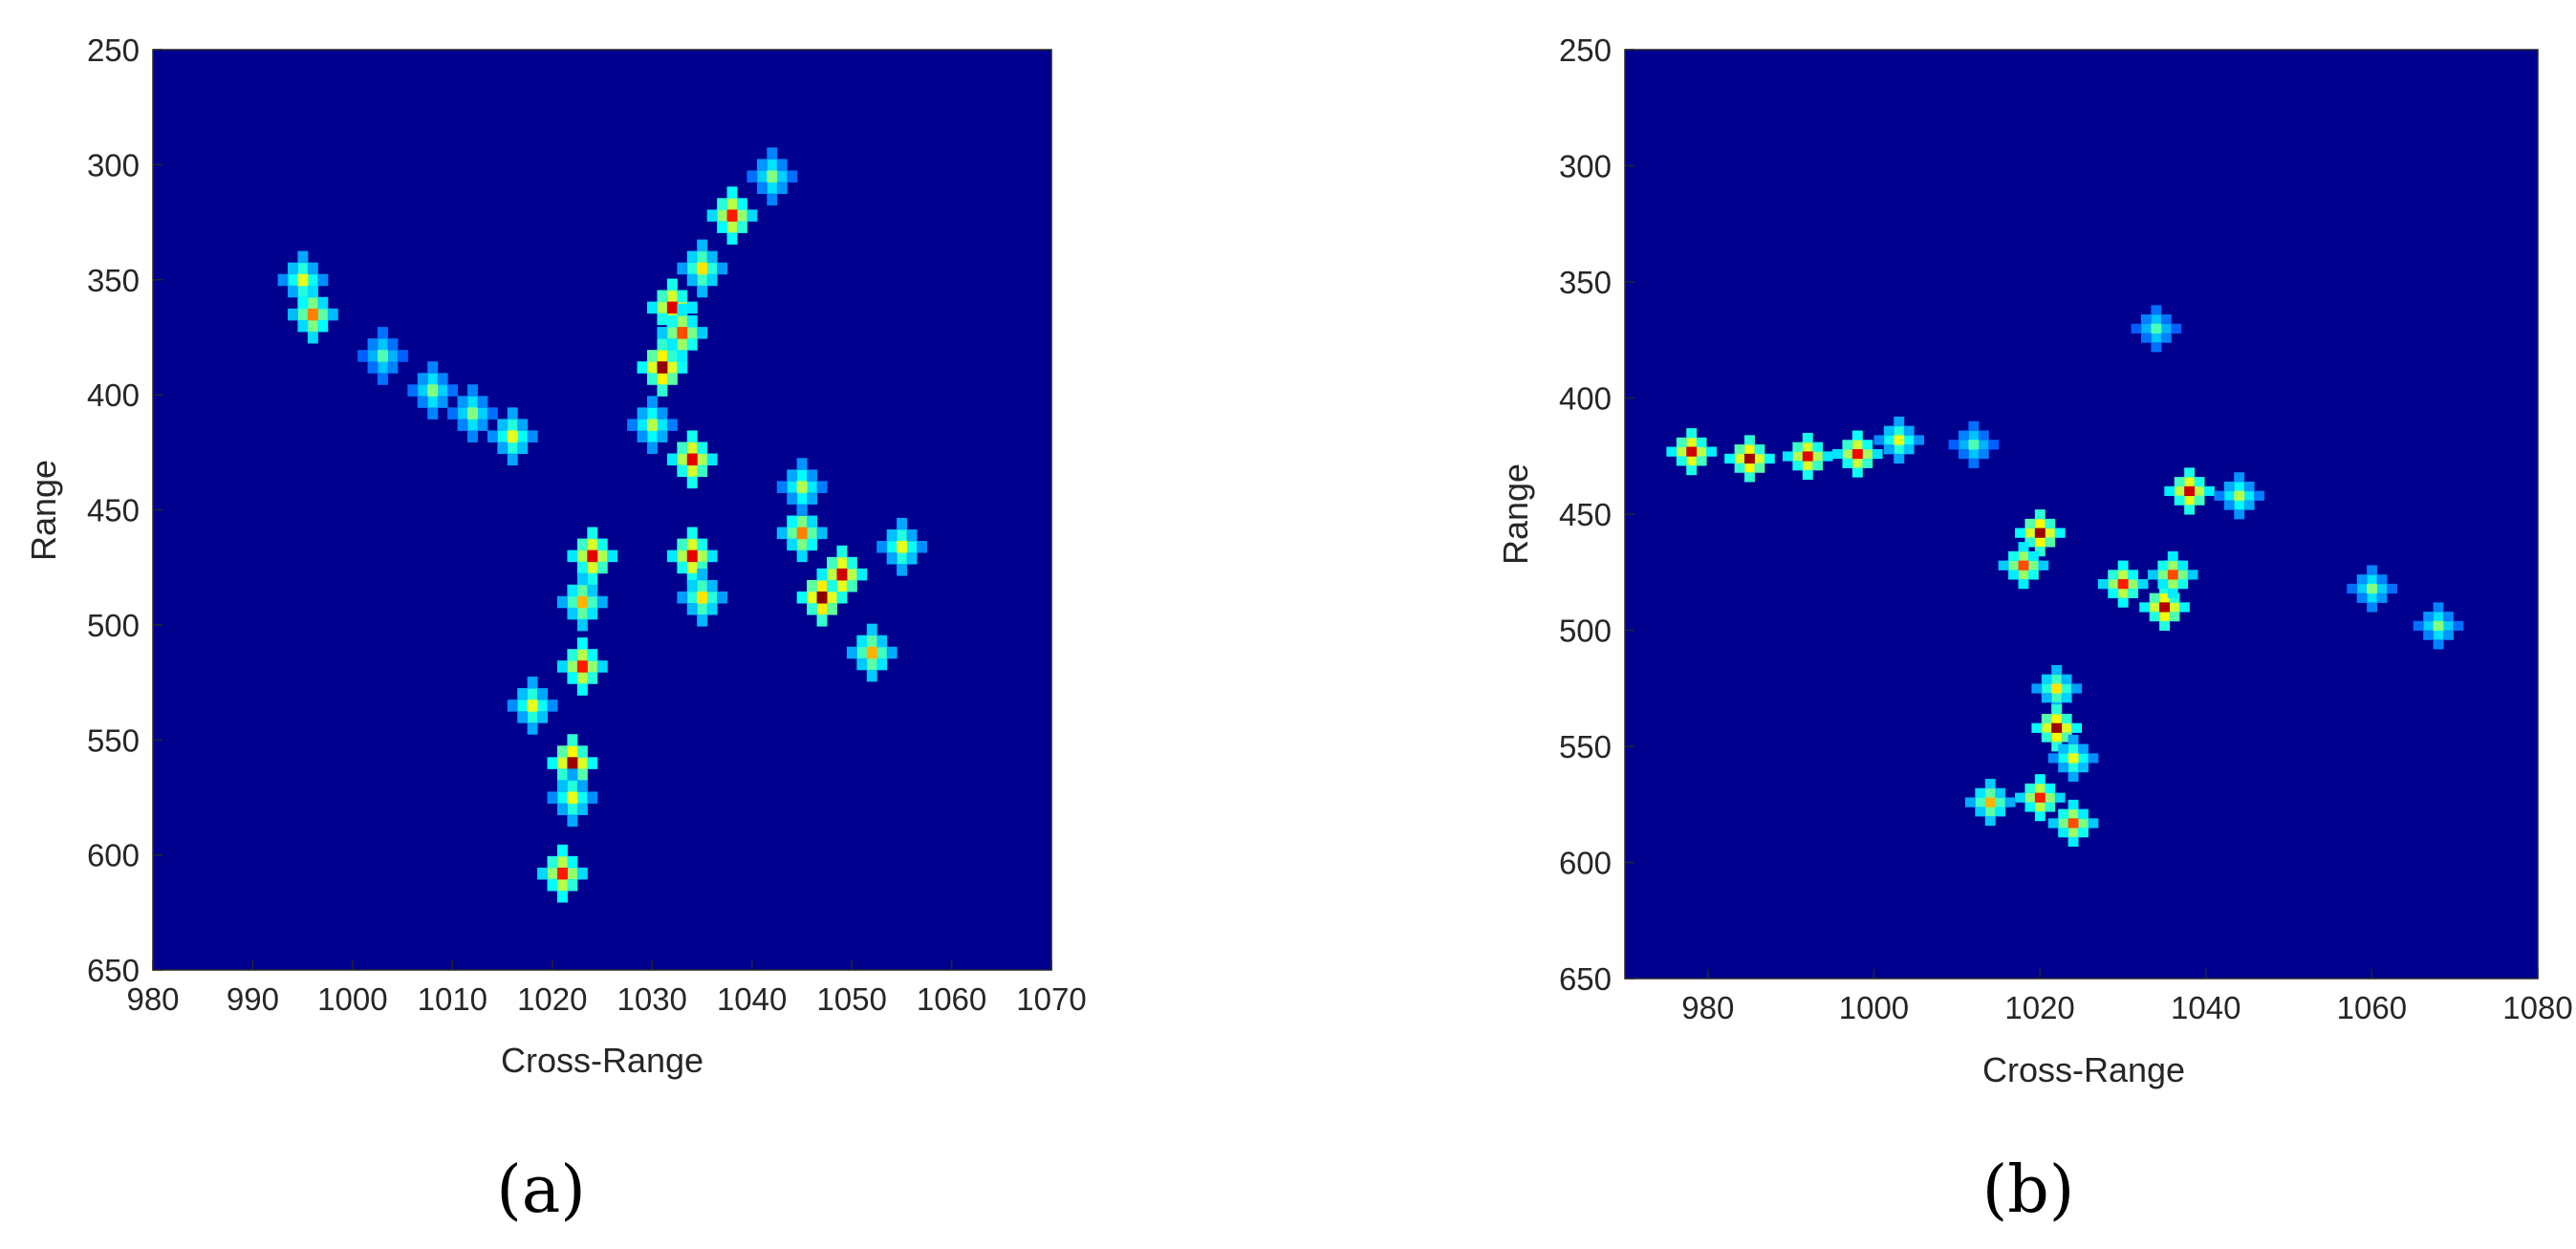 This screenshot has width=2576, height=1249. What do you see at coordinates (2083, 1069) in the screenshot?
I see `x-axis-label-b: Cross-Range` at bounding box center [2083, 1069].